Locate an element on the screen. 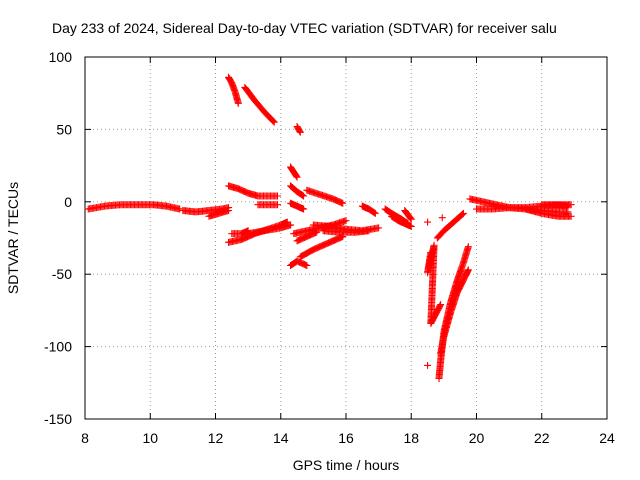 The width and height of the screenshot is (640, 480). y-tick-label-4: -100 is located at coordinates (58, 347).